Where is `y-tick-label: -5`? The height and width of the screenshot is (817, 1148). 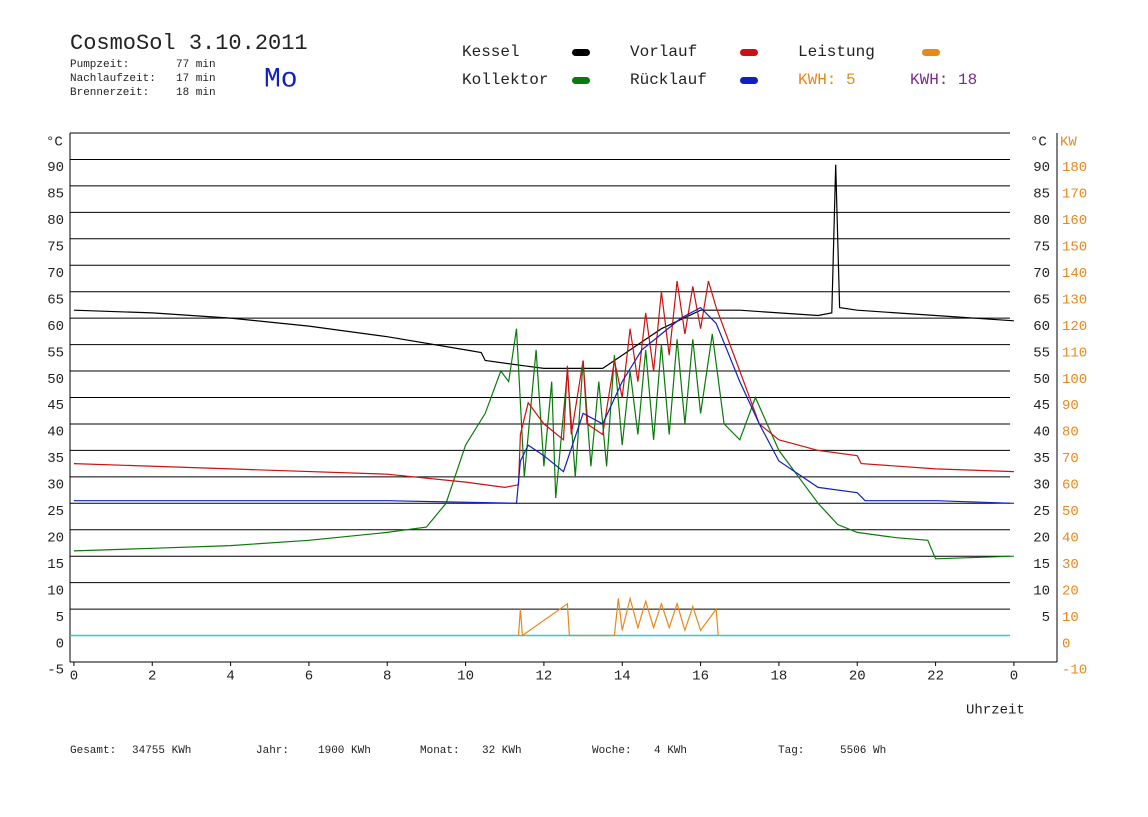
y-tick-label: -5 is located at coordinates (55, 671).